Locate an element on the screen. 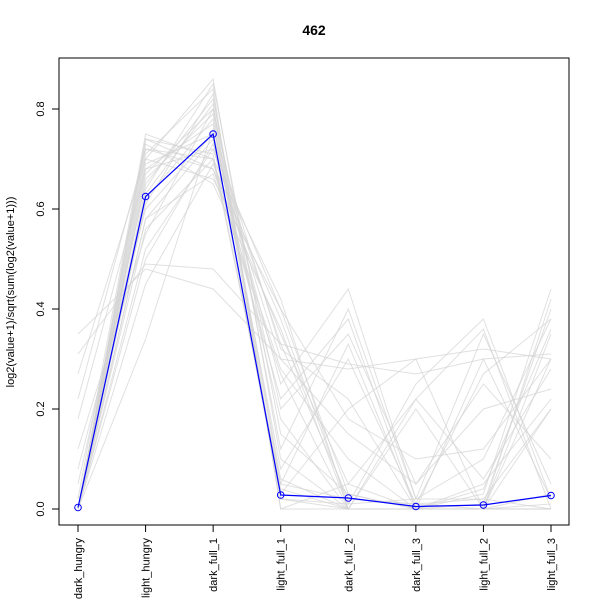  chart-title: 462 is located at coordinates (314, 30).